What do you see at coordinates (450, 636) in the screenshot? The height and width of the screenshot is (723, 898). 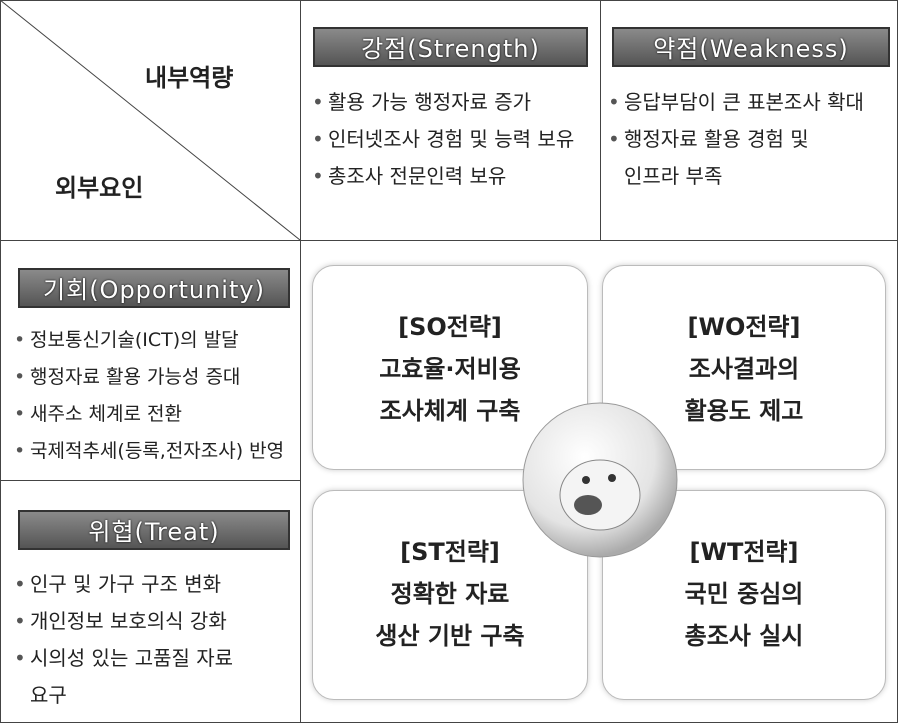 I see `strategy-text: 생산 기반 구축` at bounding box center [450, 636].